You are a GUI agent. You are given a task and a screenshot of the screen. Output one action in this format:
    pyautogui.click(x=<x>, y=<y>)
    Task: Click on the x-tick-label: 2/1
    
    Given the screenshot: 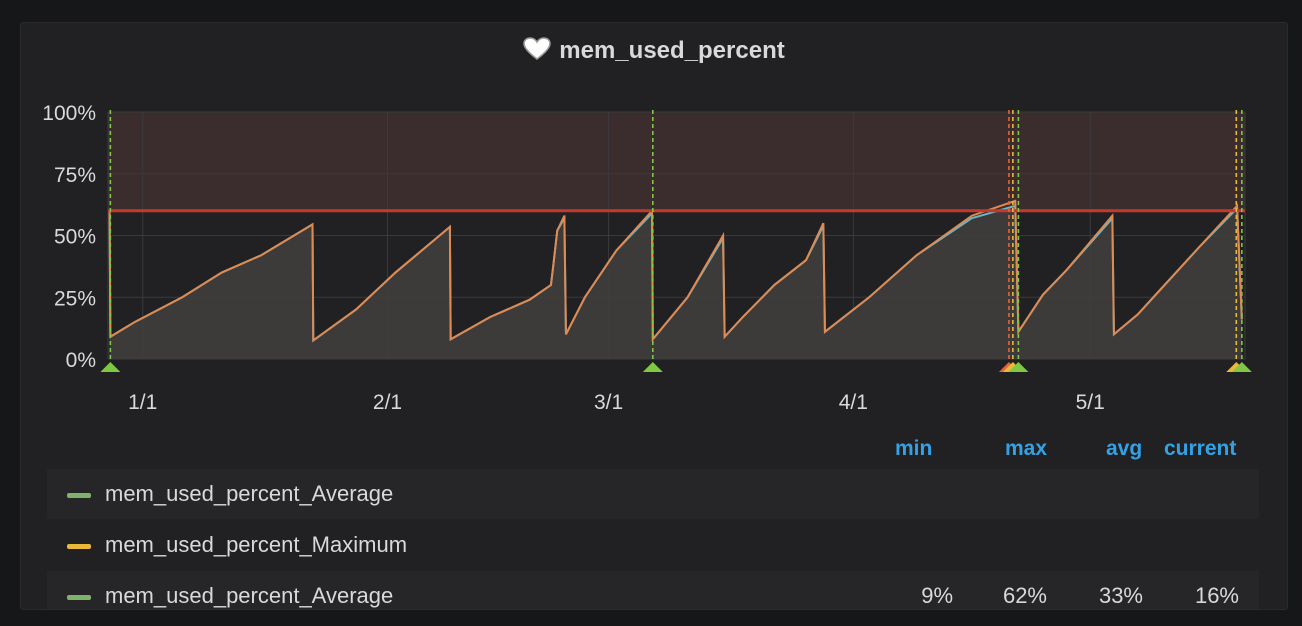 What is the action you would take?
    pyautogui.click(x=387, y=402)
    